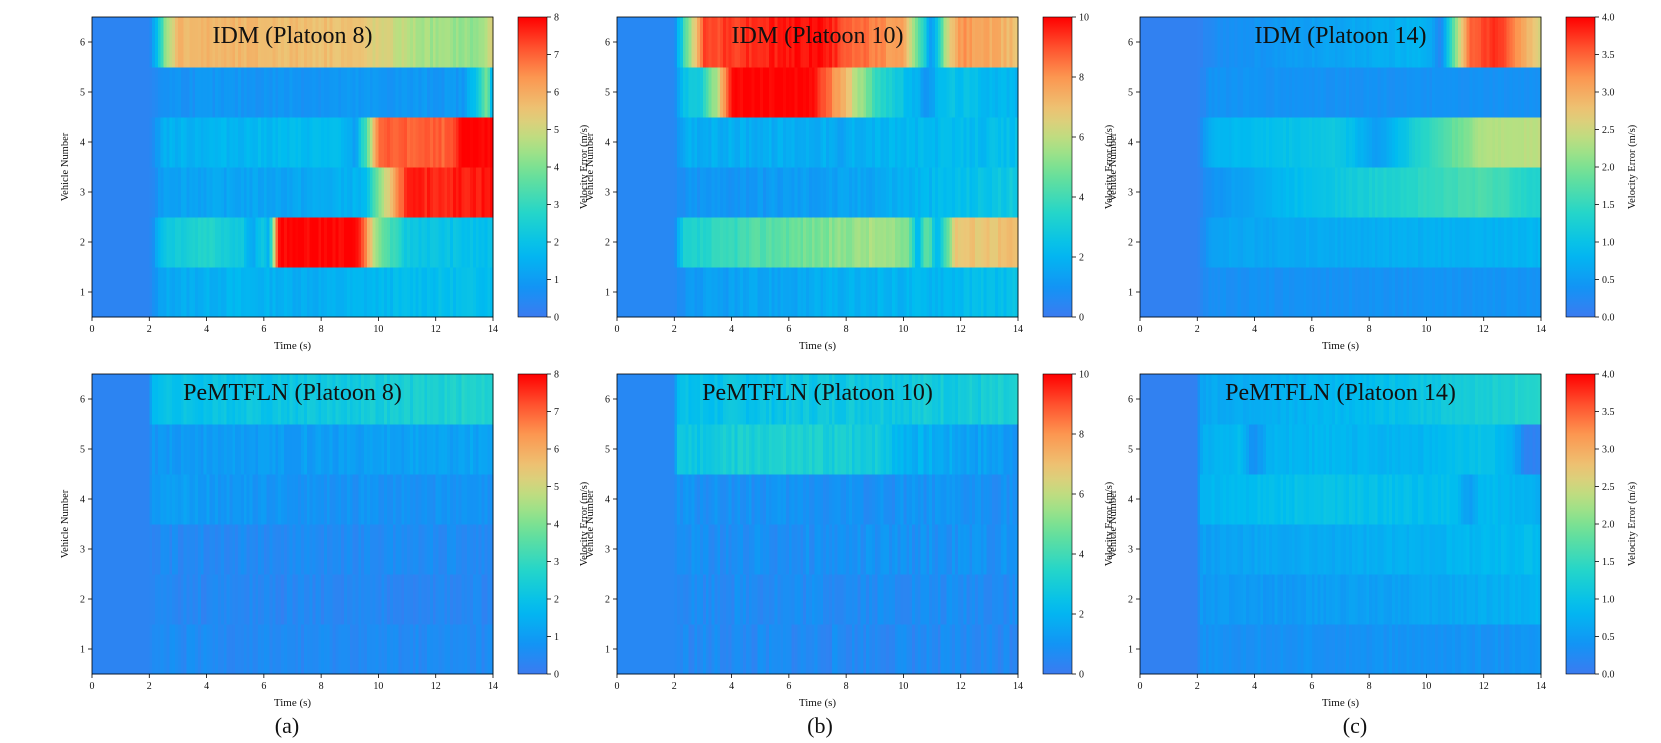 The width and height of the screenshot is (1661, 743). Describe the element at coordinates (532, 167) in the screenshot. I see `colorbar` at that location.